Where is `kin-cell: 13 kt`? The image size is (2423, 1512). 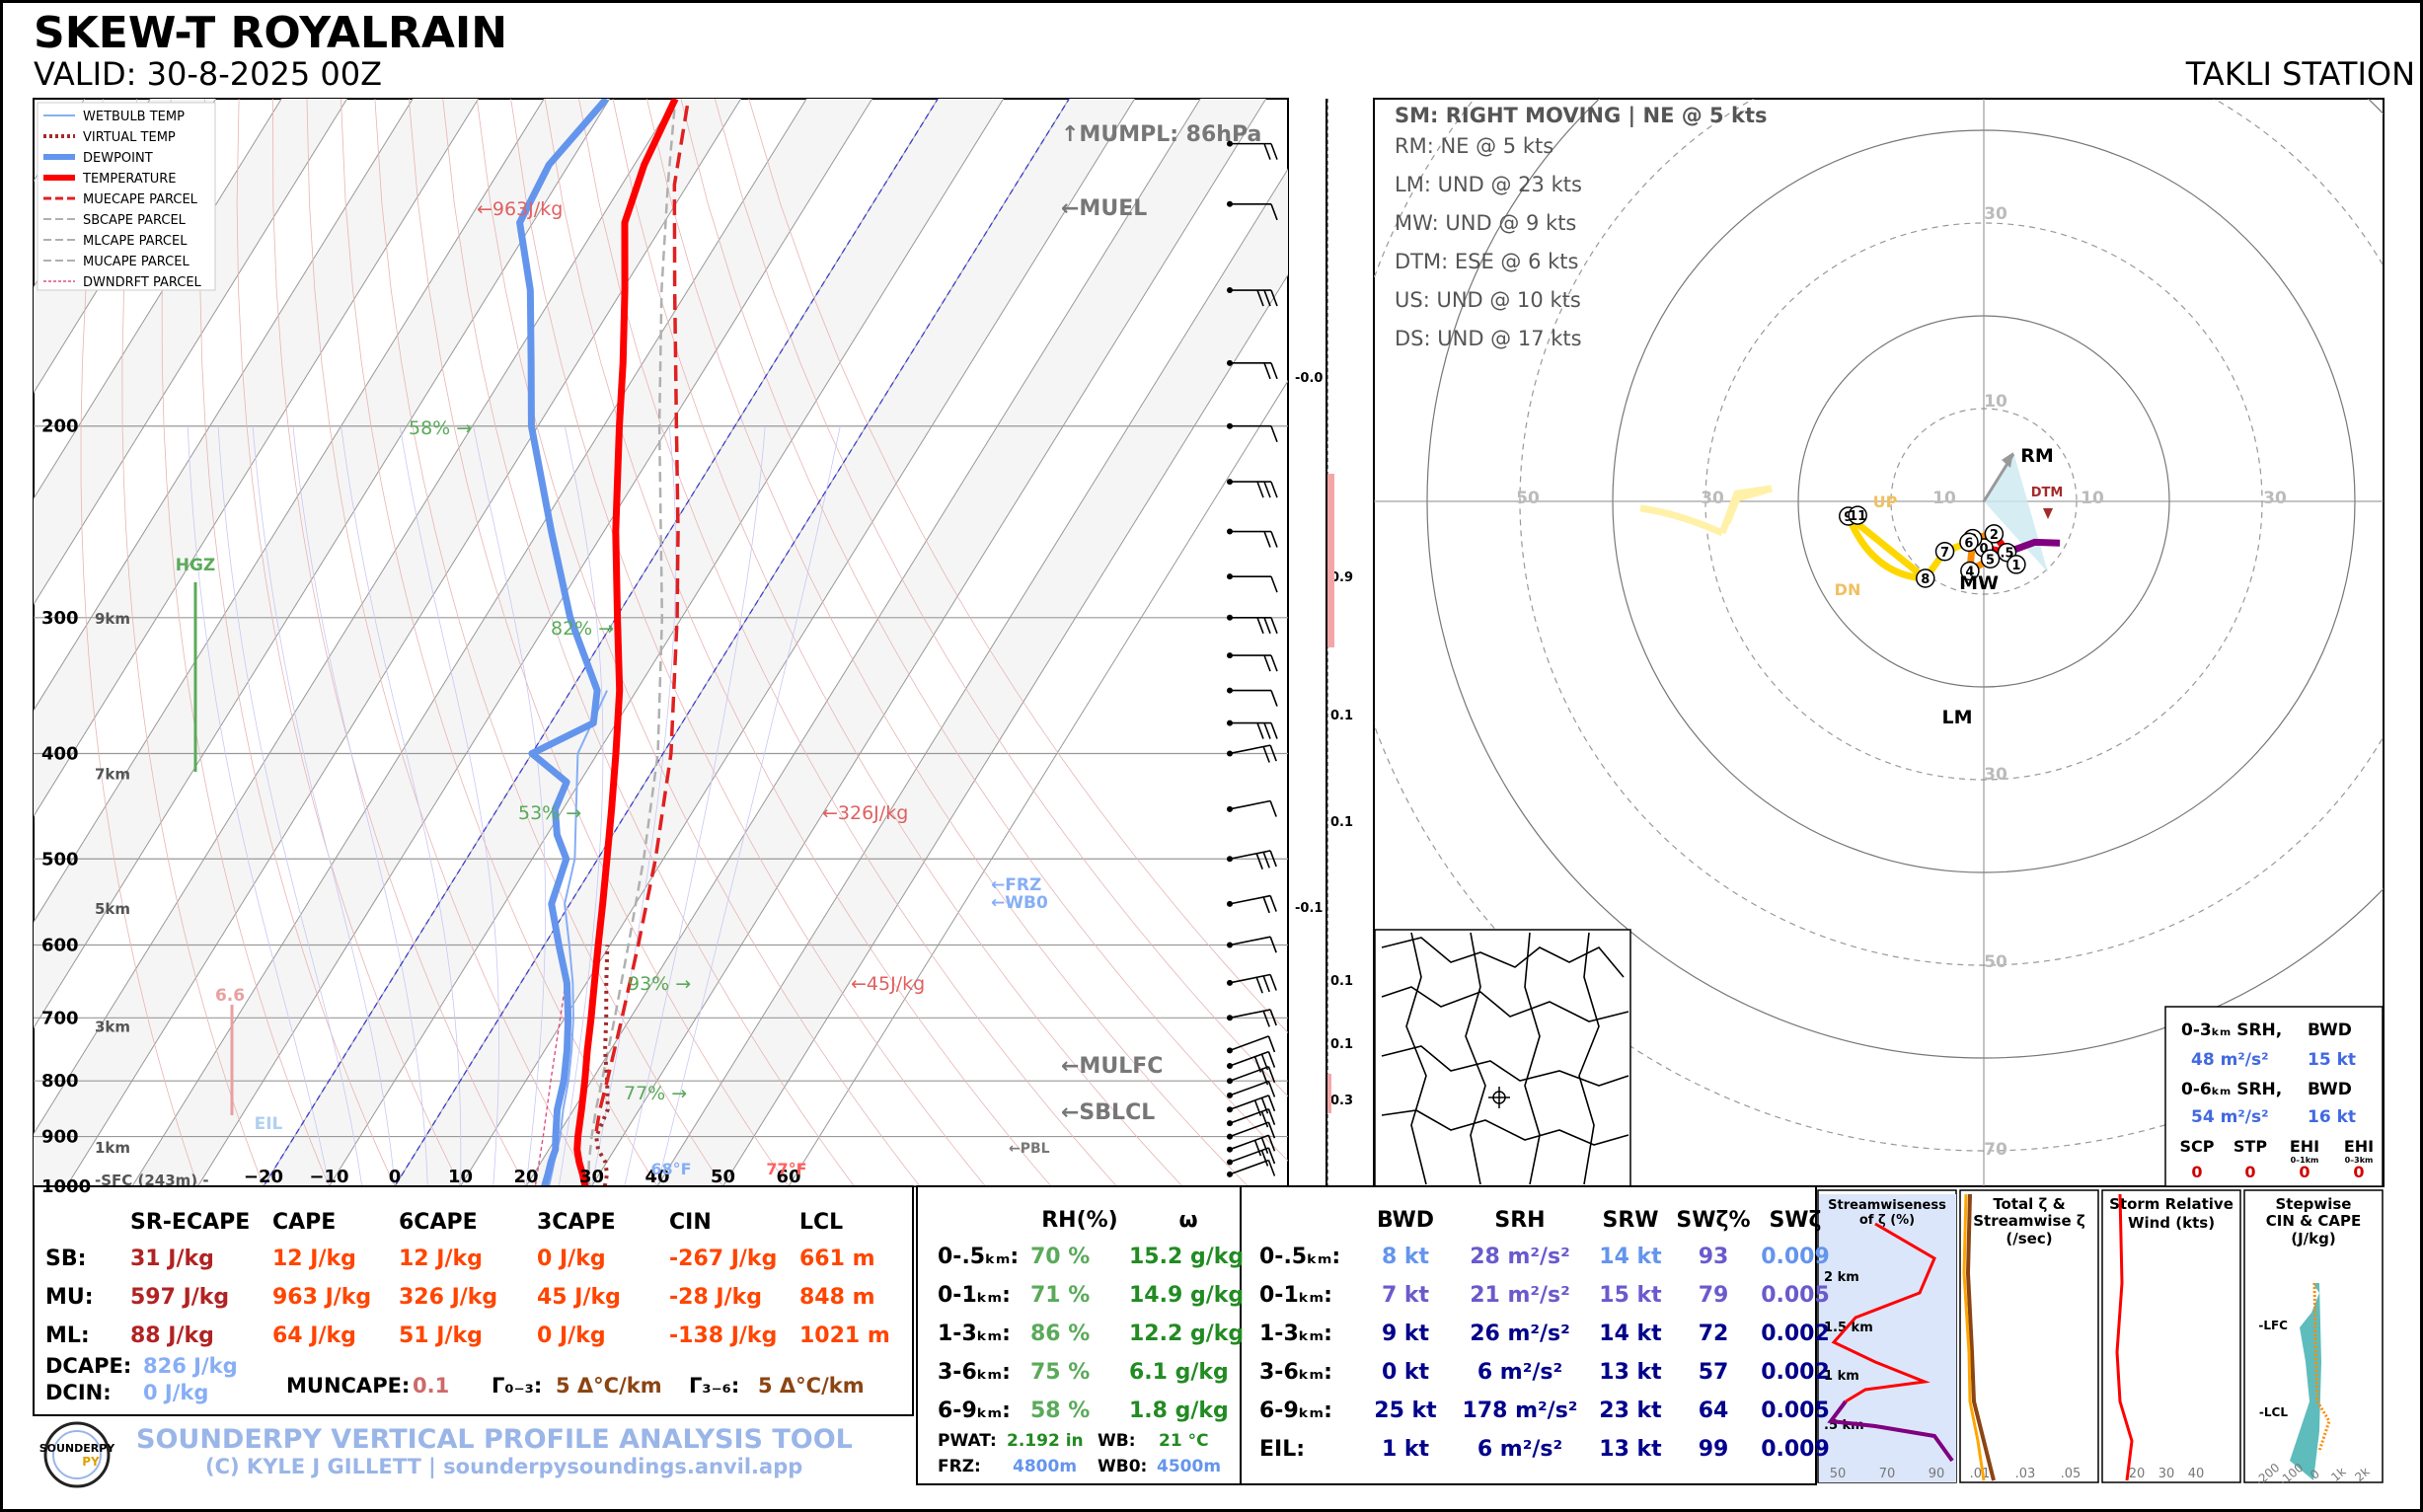 kin-cell: 13 kt is located at coordinates (1631, 1372).